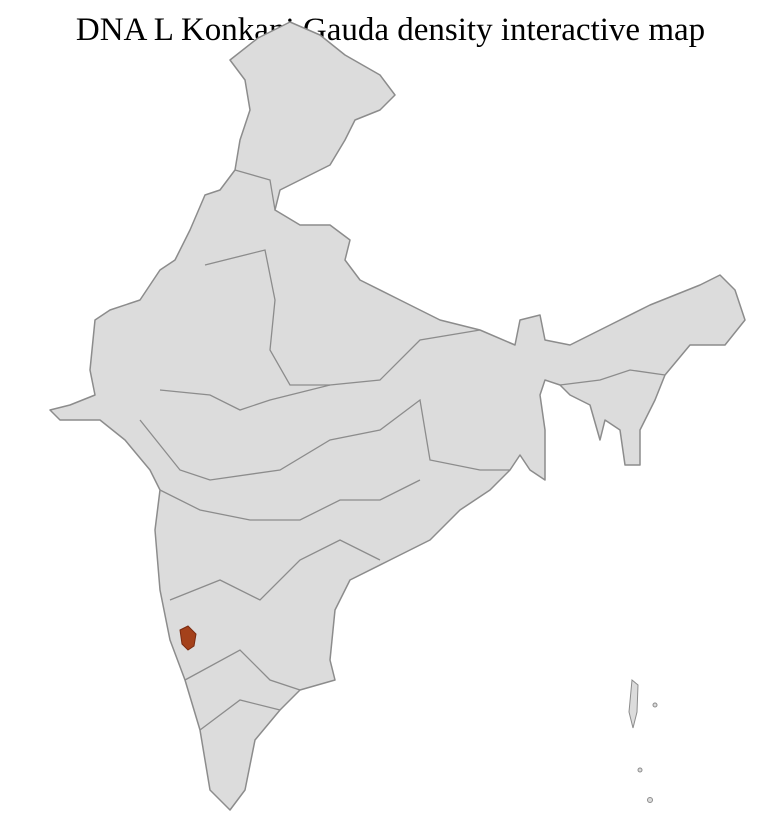 The width and height of the screenshot is (781, 827). I want to click on andaman-nicobar-islands, so click(643, 741).